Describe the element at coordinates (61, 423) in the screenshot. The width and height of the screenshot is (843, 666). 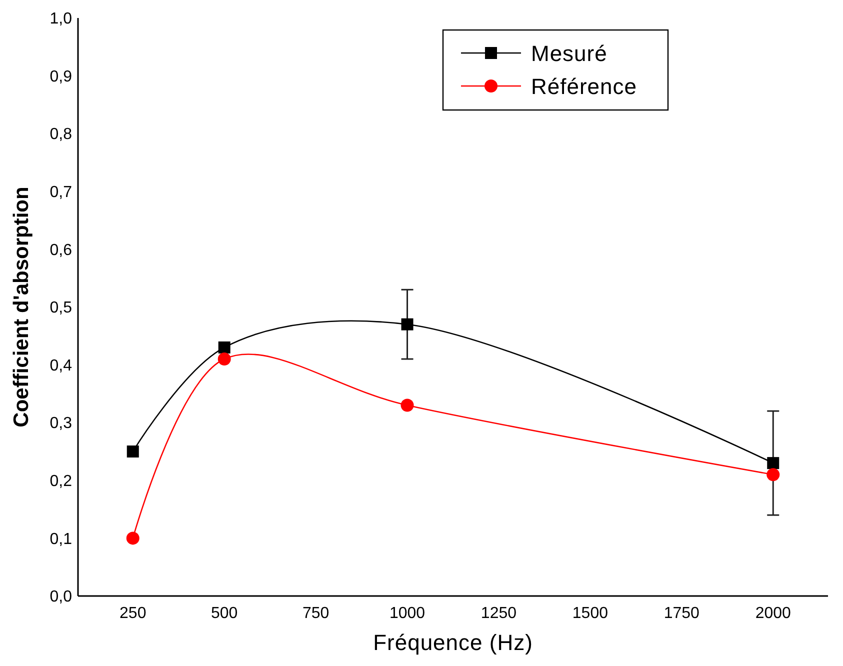
I see `y-tick-label: 0,3` at that location.